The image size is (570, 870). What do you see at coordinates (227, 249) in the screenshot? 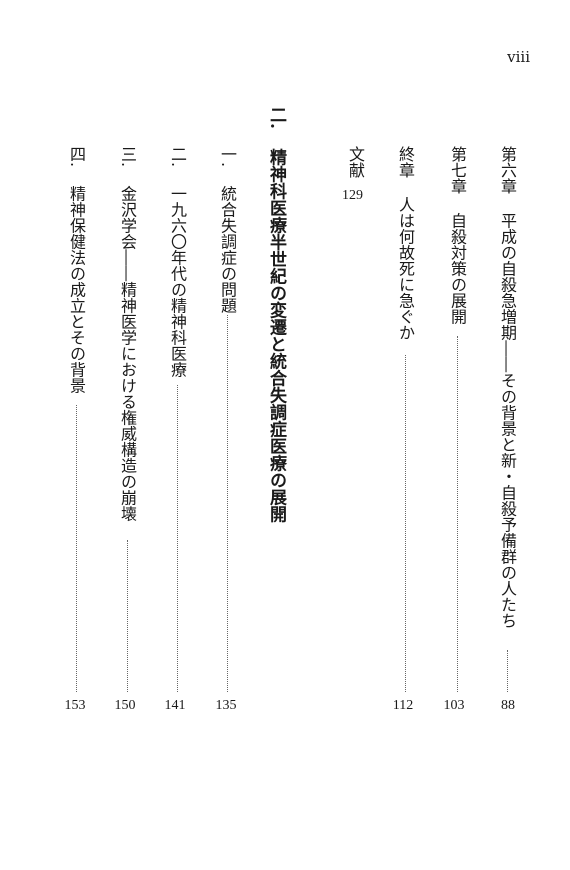
I see `section-title: 統合失調症の問題` at bounding box center [227, 249].